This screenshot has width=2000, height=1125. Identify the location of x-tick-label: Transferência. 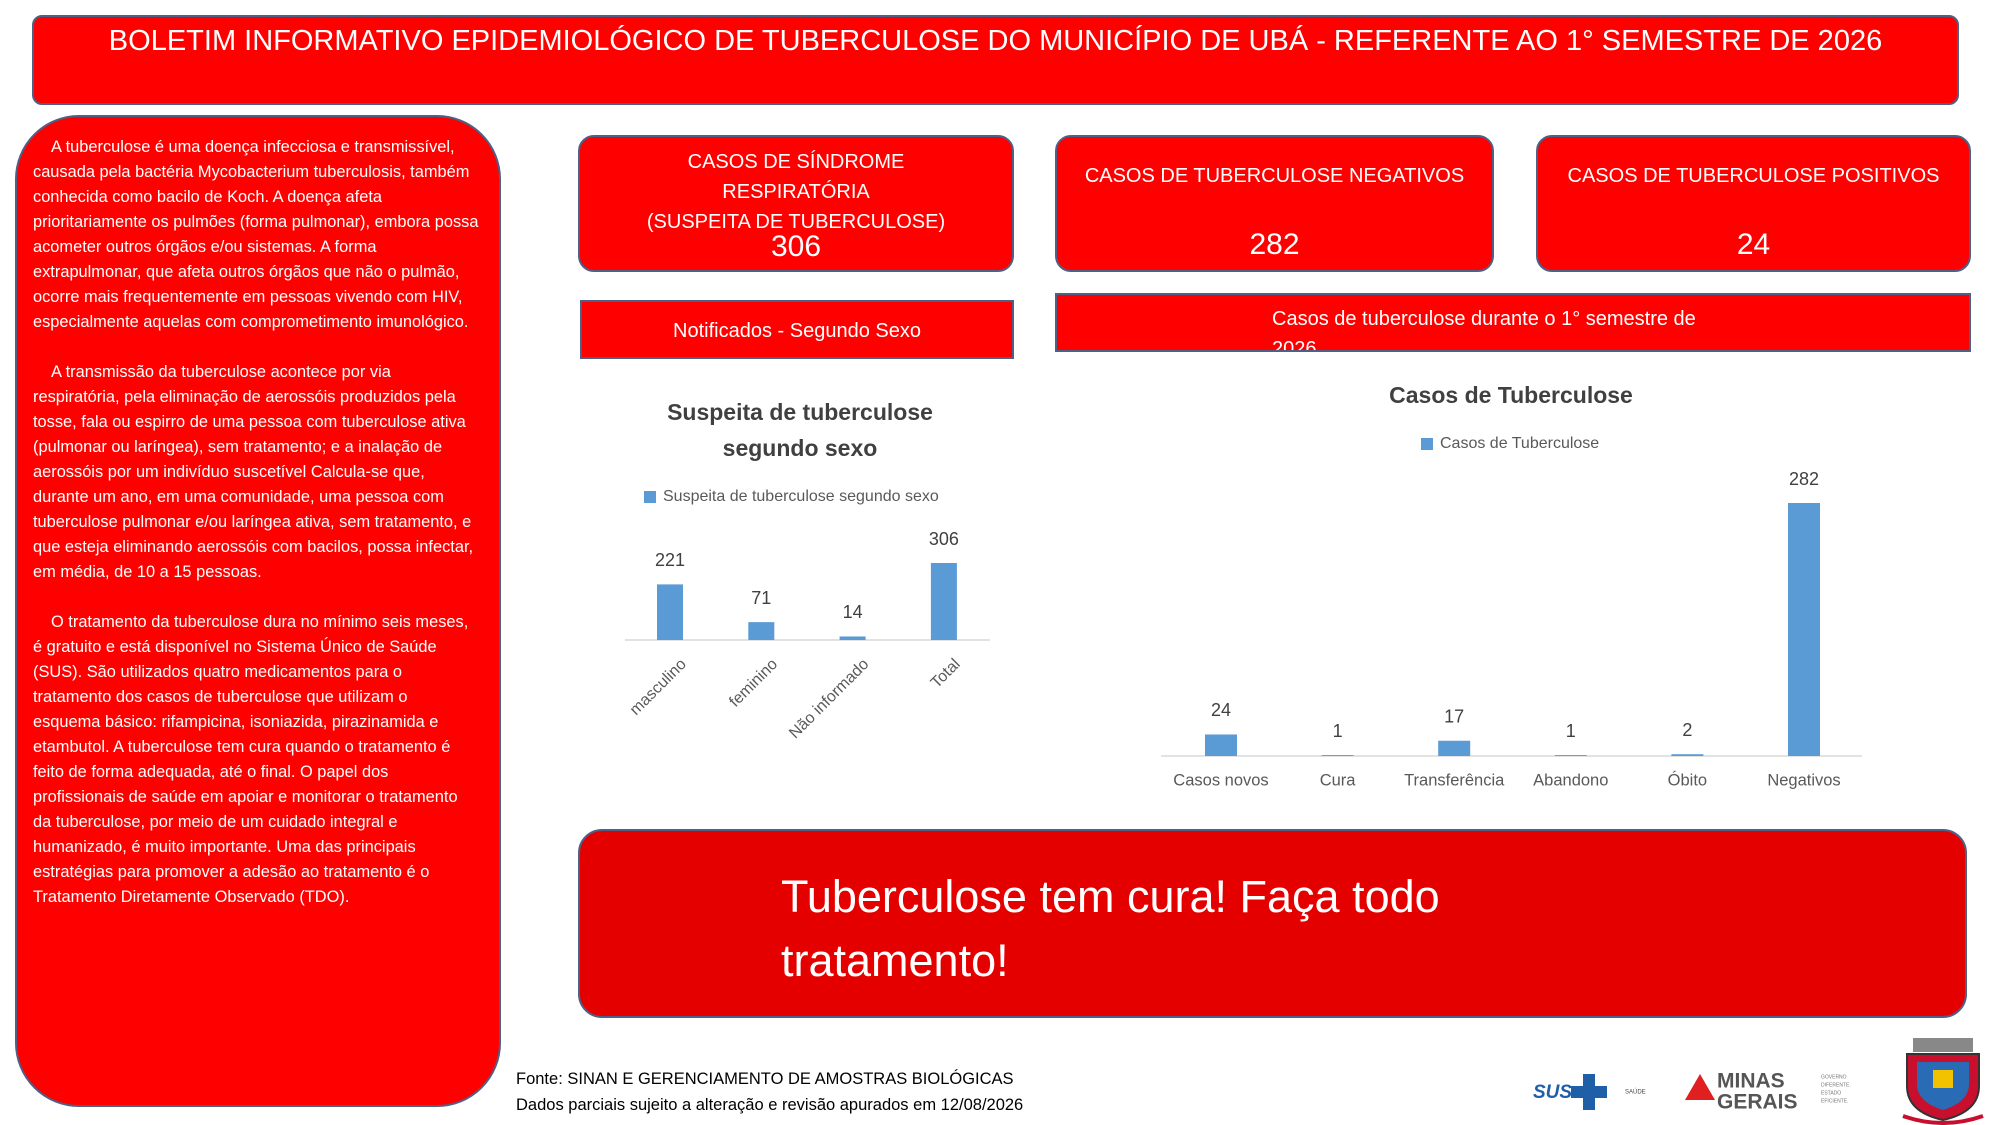
(1454, 780).